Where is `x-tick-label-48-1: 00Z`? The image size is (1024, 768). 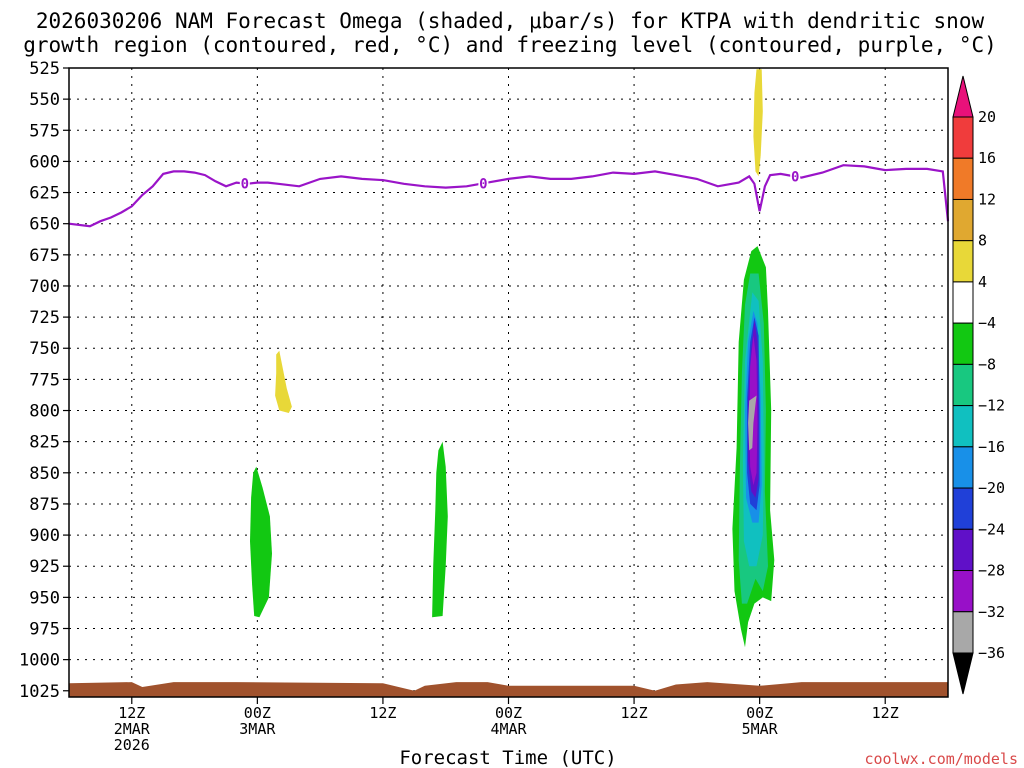
x-tick-label-48-1: 00Z is located at coordinates (508, 713).